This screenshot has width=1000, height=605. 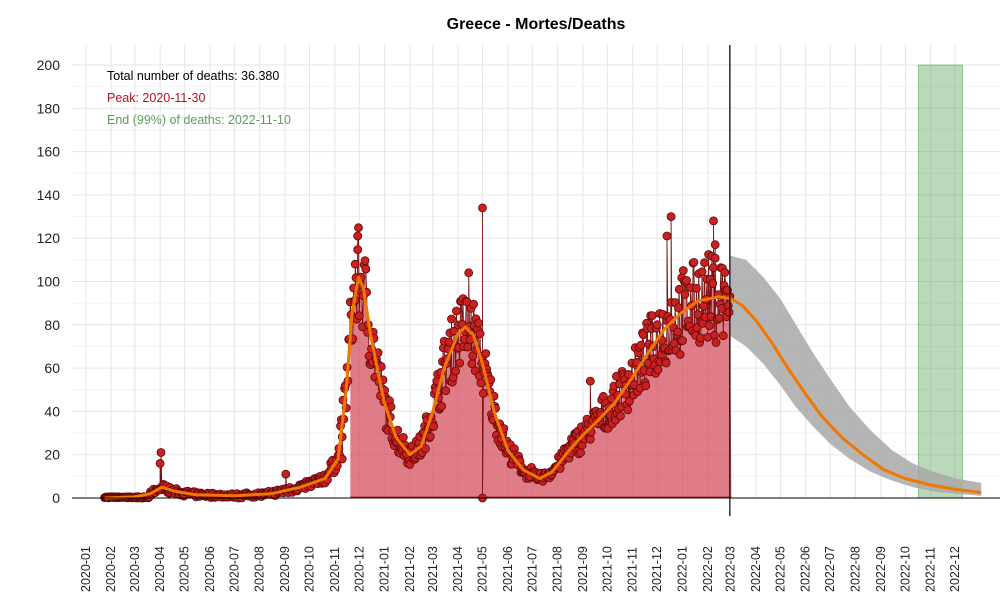 What do you see at coordinates (52, 455) in the screenshot?
I see `y-tick-label: 20` at bounding box center [52, 455].